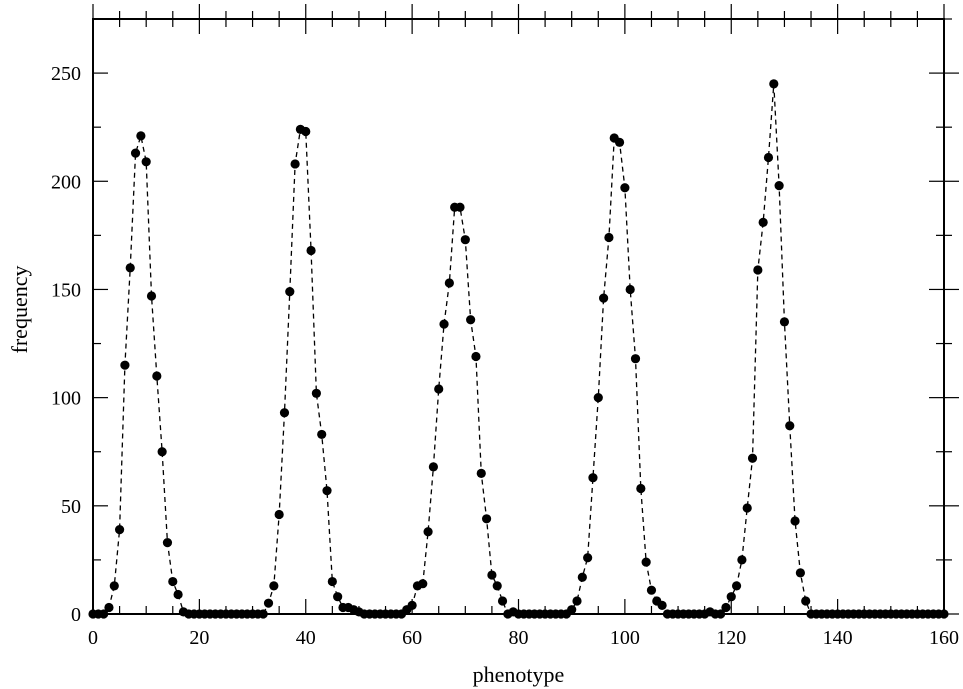  Describe the element at coordinates (519, 638) in the screenshot. I see `x-tick-label: 80` at that location.